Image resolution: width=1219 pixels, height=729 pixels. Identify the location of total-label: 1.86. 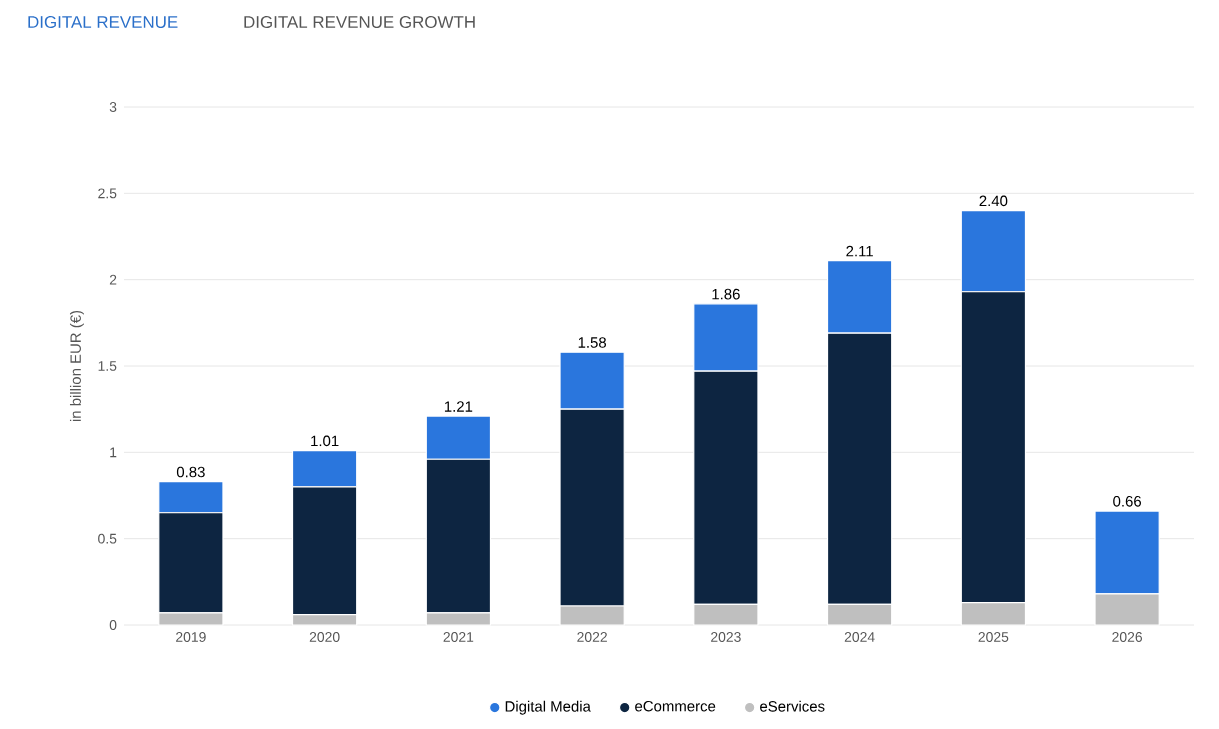
(726, 294).